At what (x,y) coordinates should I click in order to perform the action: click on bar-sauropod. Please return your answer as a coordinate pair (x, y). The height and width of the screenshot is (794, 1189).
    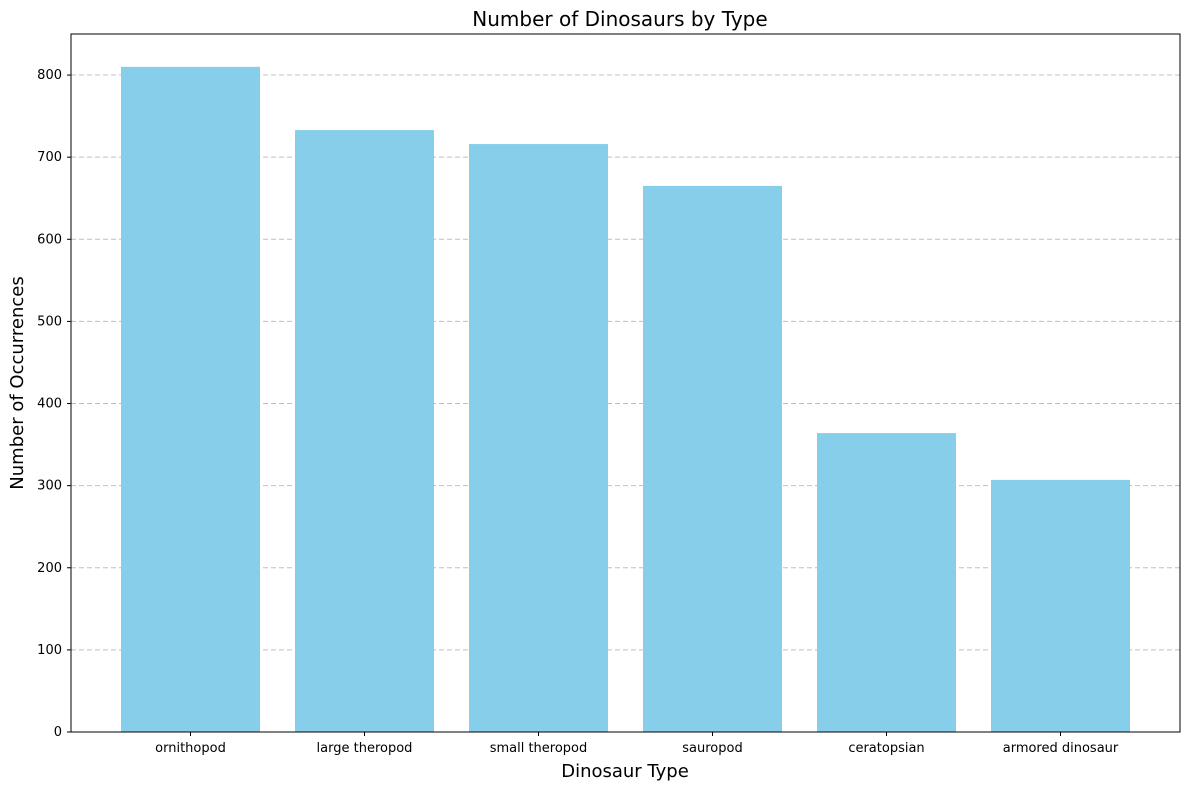
    Looking at the image, I should click on (712, 458).